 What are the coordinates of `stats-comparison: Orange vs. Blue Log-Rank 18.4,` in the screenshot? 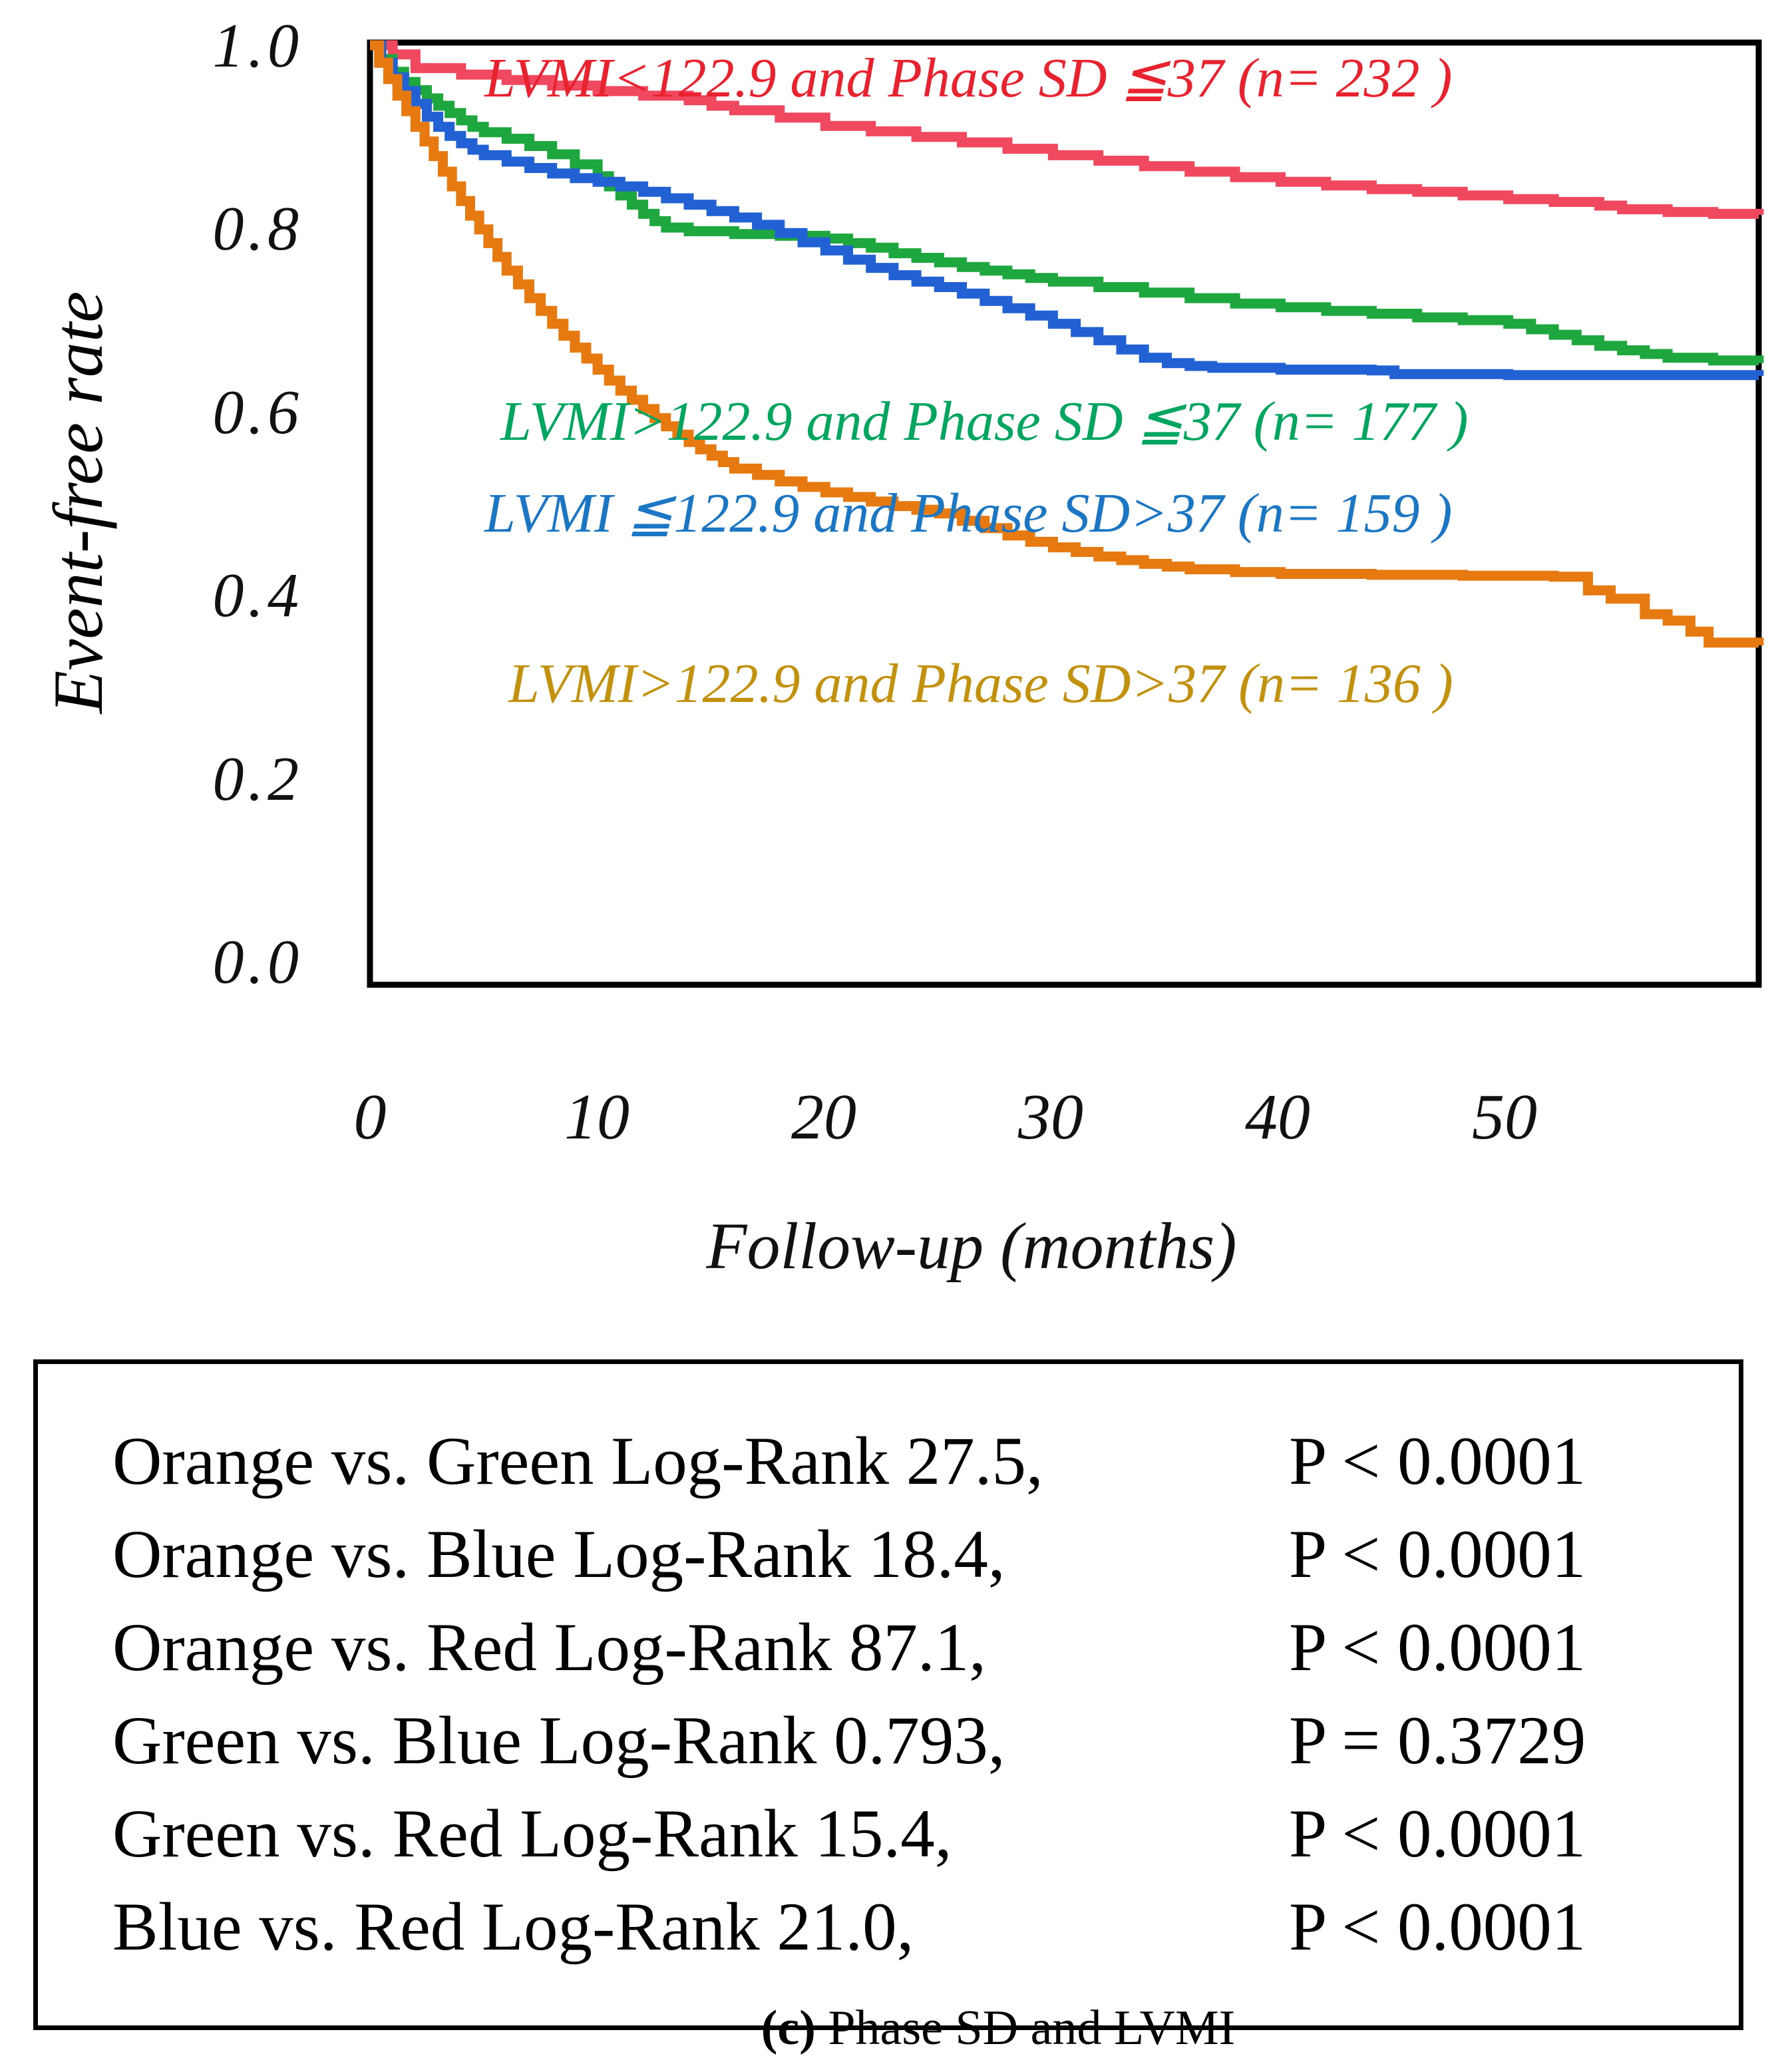 It's located at (558, 1554).